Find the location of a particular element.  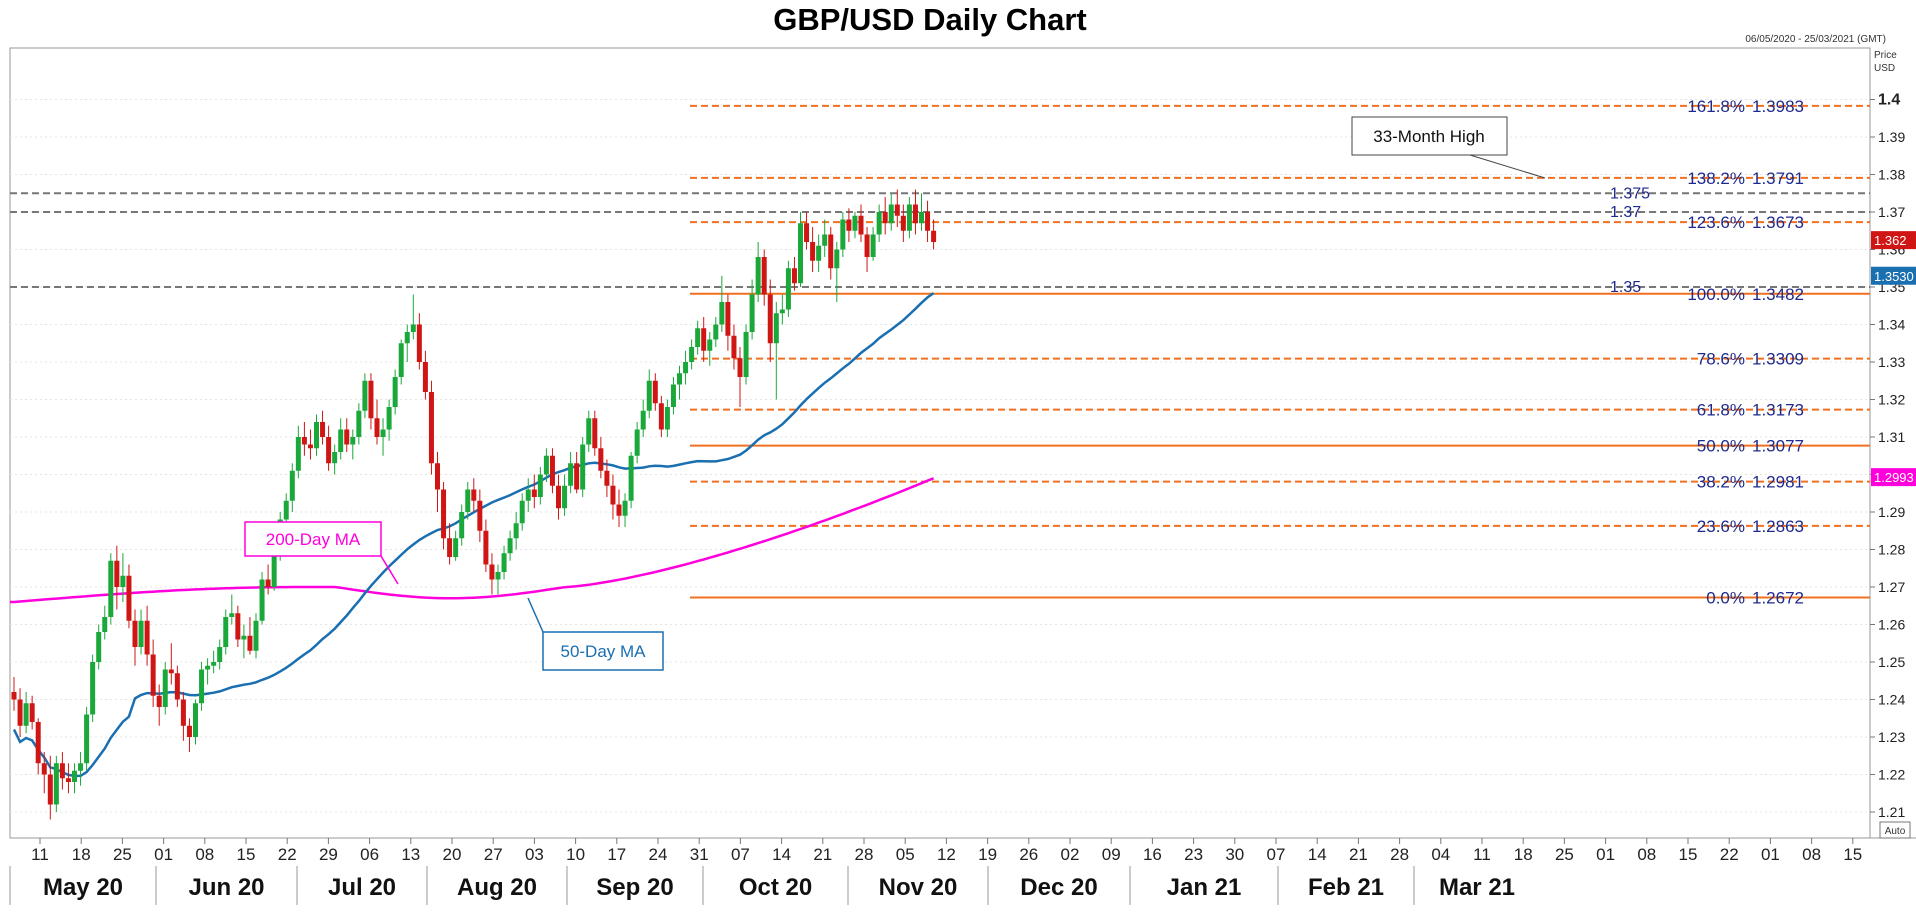

fib-level-percent: 123.6% is located at coordinates (1716, 222).